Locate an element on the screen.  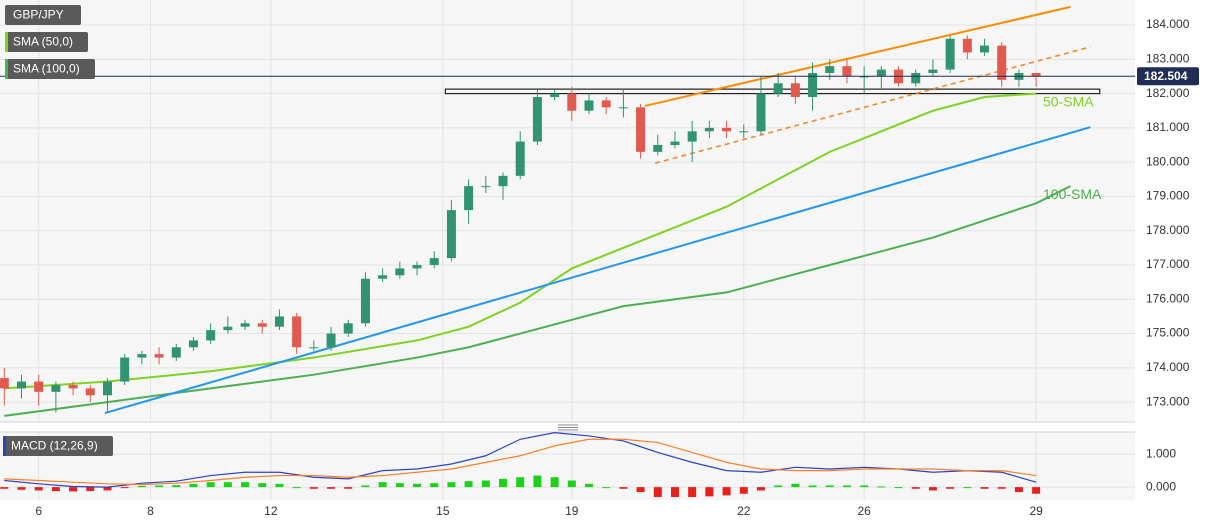
sma-label: 50-SMA is located at coordinates (1068, 101).